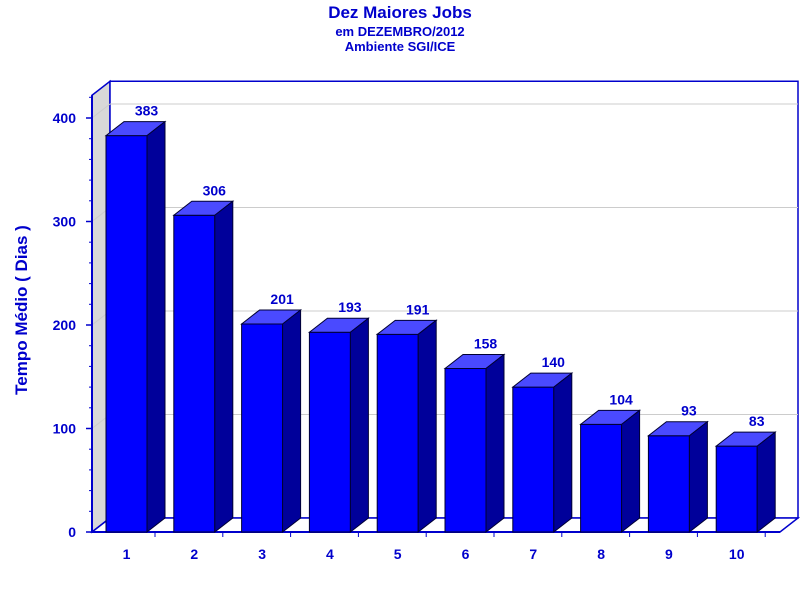 This screenshot has height=600, width=800. What do you see at coordinates (215, 190) in the screenshot?
I see `data-label: 306` at bounding box center [215, 190].